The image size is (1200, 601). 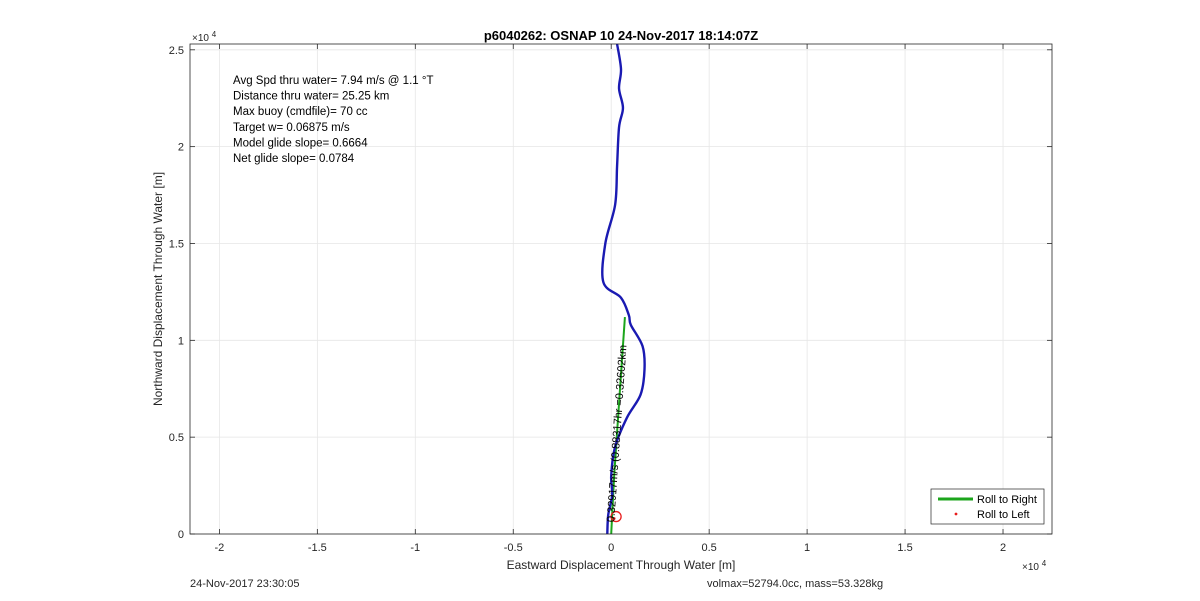 I want to click on legend-box, so click(x=987, y=506).